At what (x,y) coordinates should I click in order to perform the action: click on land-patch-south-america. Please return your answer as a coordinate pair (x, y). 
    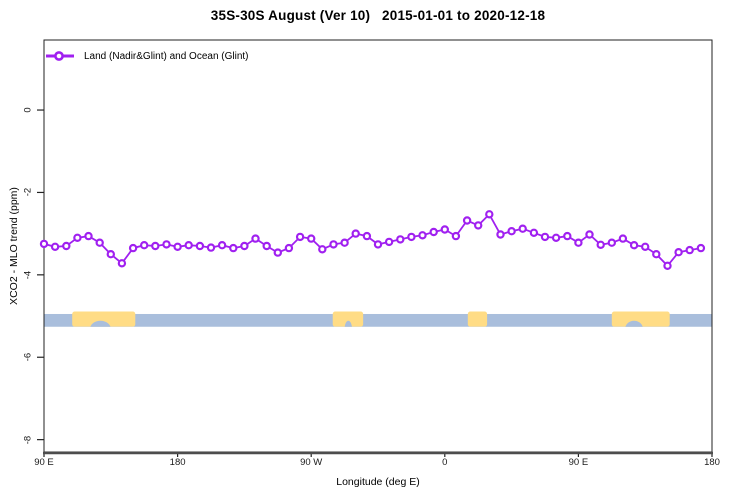
    Looking at the image, I should click on (348, 319).